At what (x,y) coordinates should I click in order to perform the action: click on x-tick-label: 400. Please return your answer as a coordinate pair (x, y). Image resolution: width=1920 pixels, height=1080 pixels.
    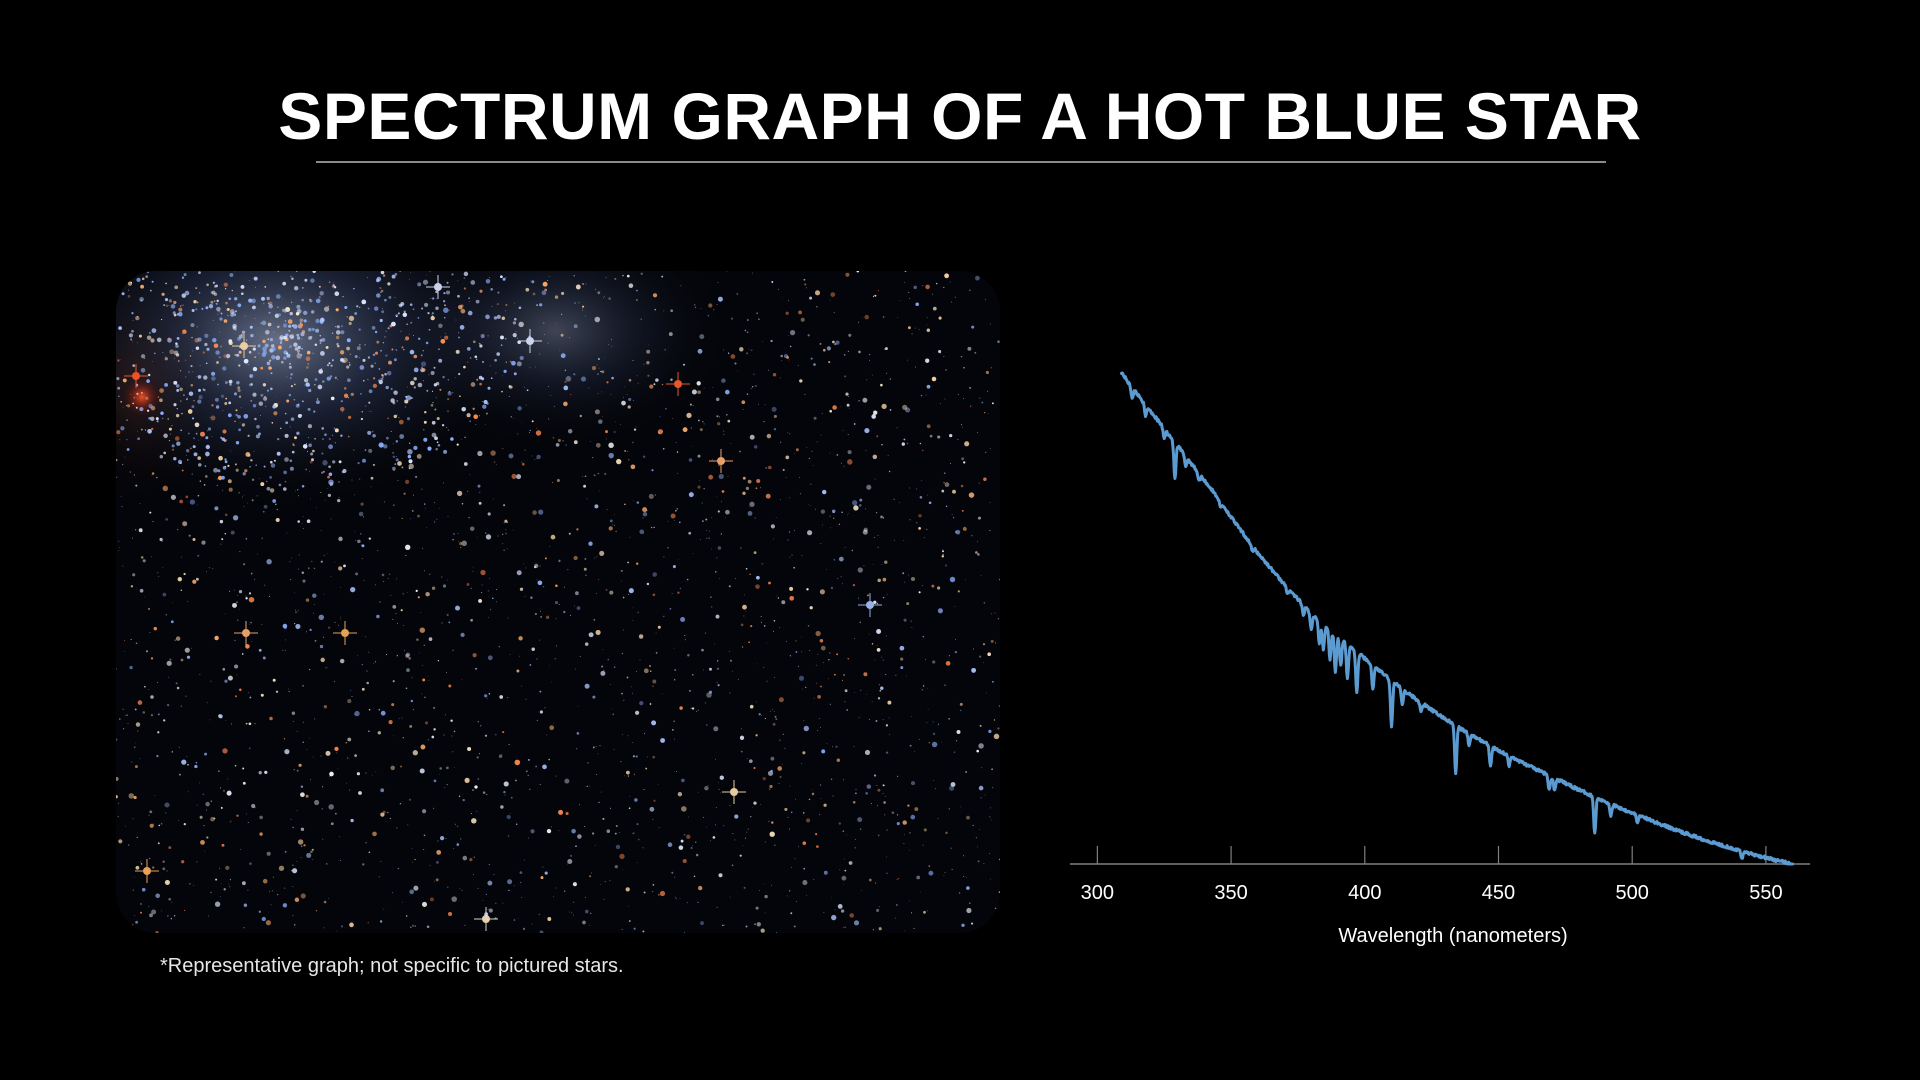
    Looking at the image, I should click on (1364, 893).